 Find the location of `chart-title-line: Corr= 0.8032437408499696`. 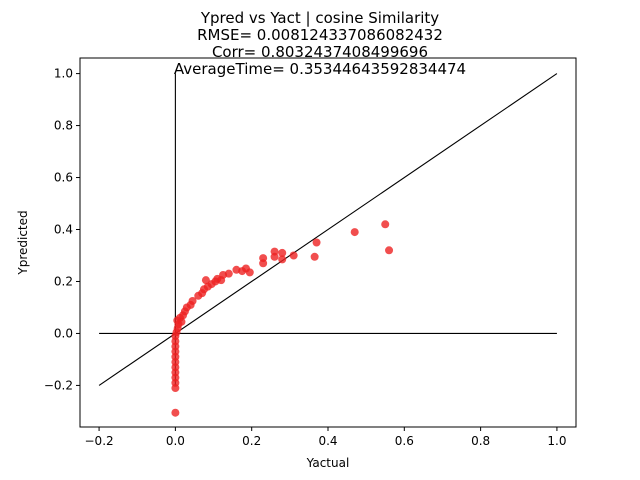

chart-title-line: Corr= 0.8032437408499696 is located at coordinates (320, 52).